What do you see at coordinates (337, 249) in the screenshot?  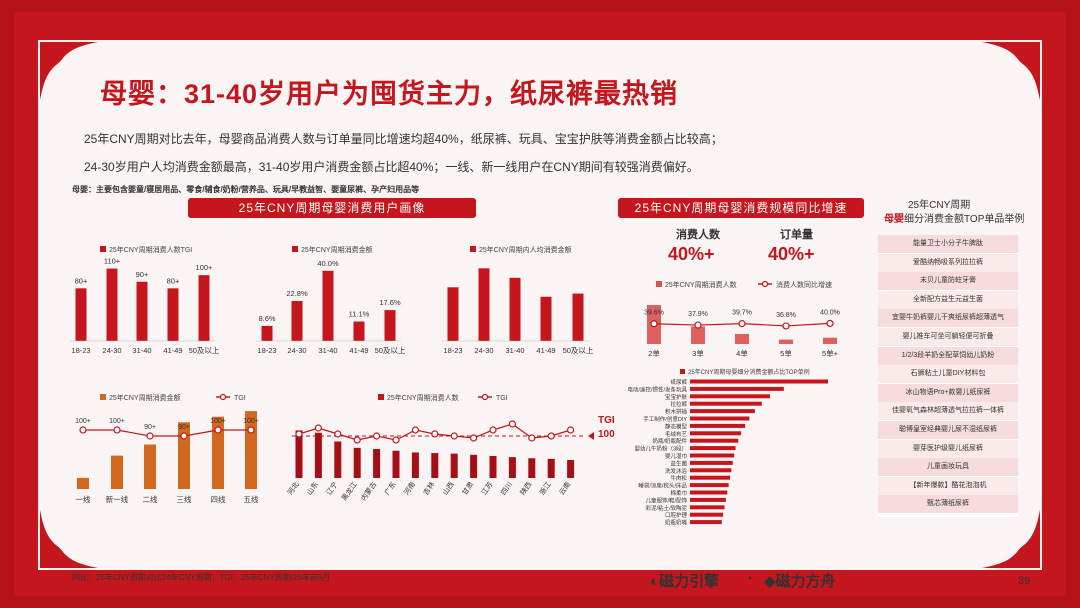 I see `age_amount-legend: 25年CNY周期消费金额` at bounding box center [337, 249].